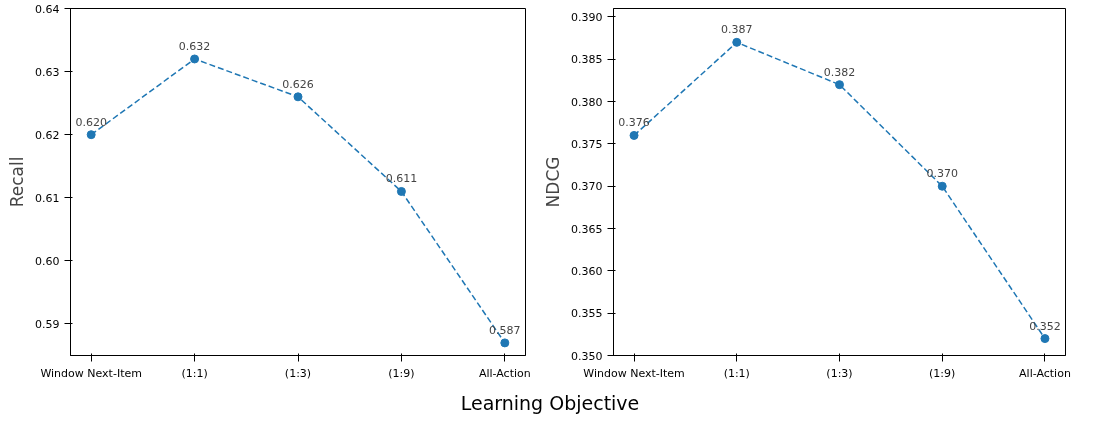 The height and width of the screenshot is (439, 1094). Describe the element at coordinates (194, 46) in the screenshot. I see `data-label: 0.632` at that location.